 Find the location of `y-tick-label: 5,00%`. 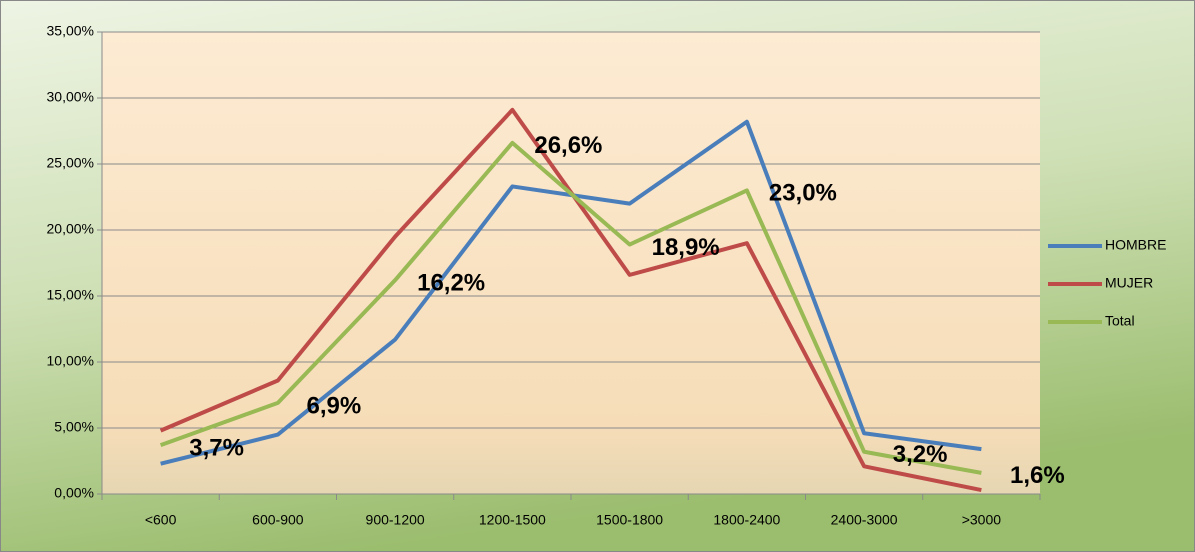

y-tick-label: 5,00% is located at coordinates (74, 427).